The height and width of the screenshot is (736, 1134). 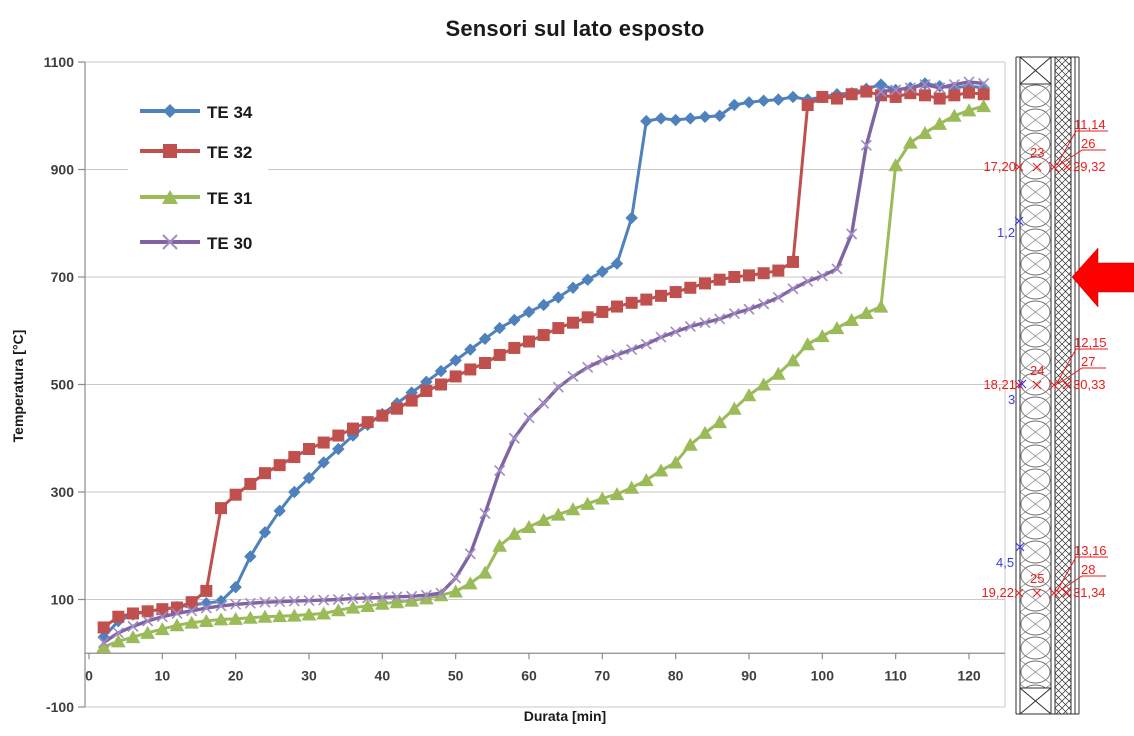 I want to click on x-tick-label: 20, so click(x=236, y=675).